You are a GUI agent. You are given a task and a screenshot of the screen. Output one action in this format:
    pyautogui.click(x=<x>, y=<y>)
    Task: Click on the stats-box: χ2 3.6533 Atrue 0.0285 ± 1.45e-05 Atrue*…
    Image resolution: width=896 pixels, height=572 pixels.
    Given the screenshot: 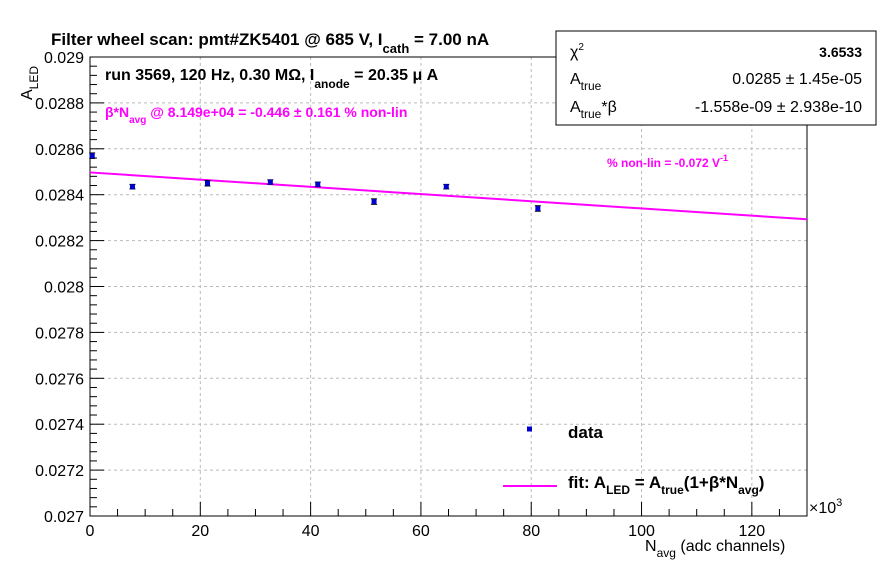 What is the action you would take?
    pyautogui.click(x=716, y=78)
    